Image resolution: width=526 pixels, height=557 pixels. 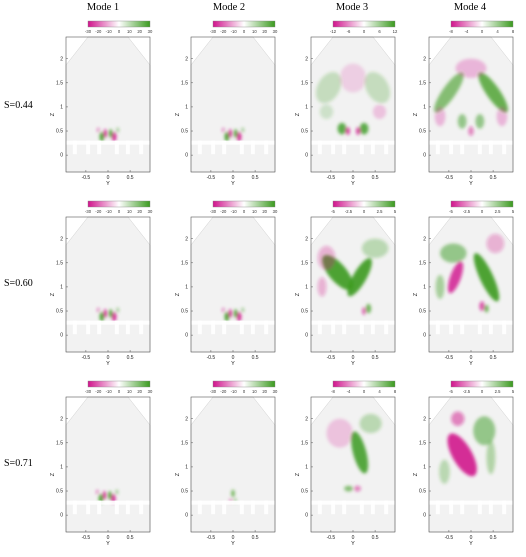 What do you see at coordinates (349, 31) in the screenshot?
I see `colorbar-tick-label: -6` at bounding box center [349, 31].